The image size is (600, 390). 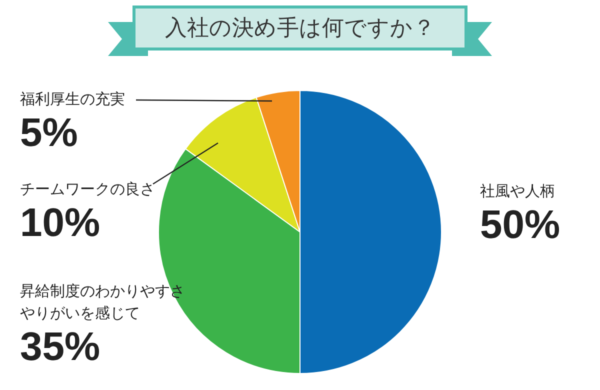 I want to click on data-label: 50%, so click(x=521, y=225).